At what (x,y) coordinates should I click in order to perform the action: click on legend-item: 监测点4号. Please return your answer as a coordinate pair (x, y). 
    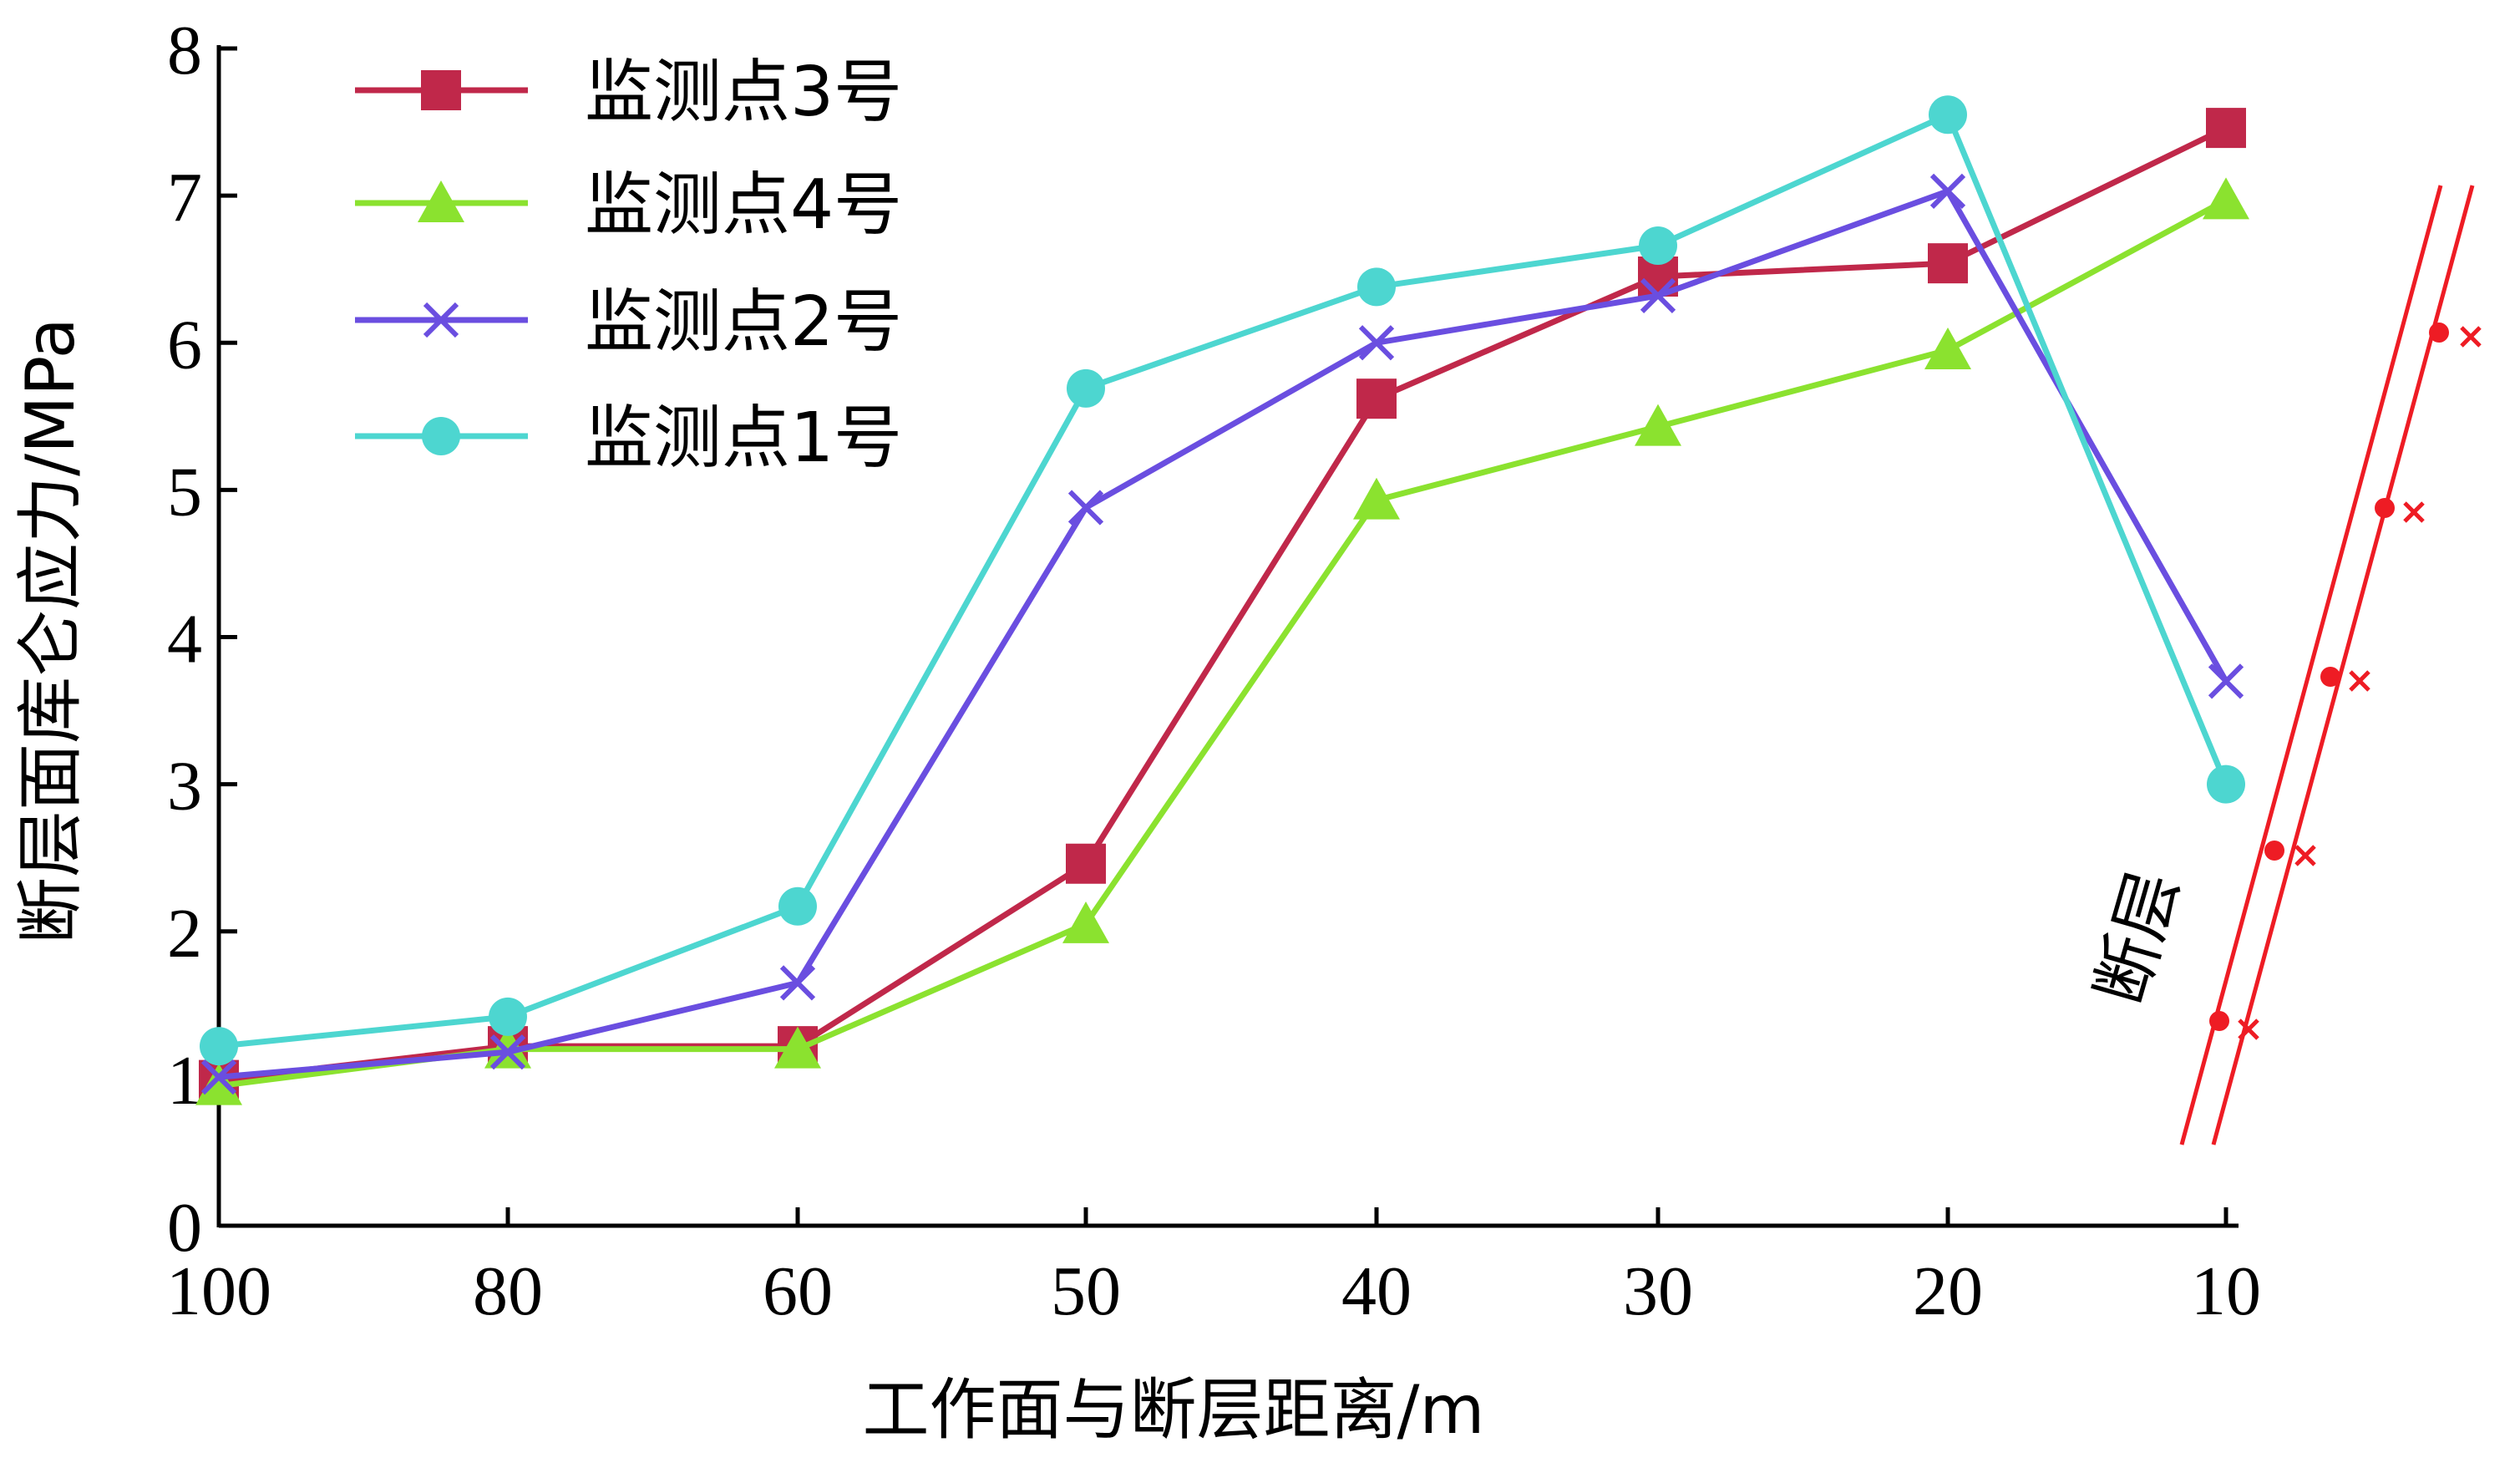
    Looking at the image, I should click on (628, 205).